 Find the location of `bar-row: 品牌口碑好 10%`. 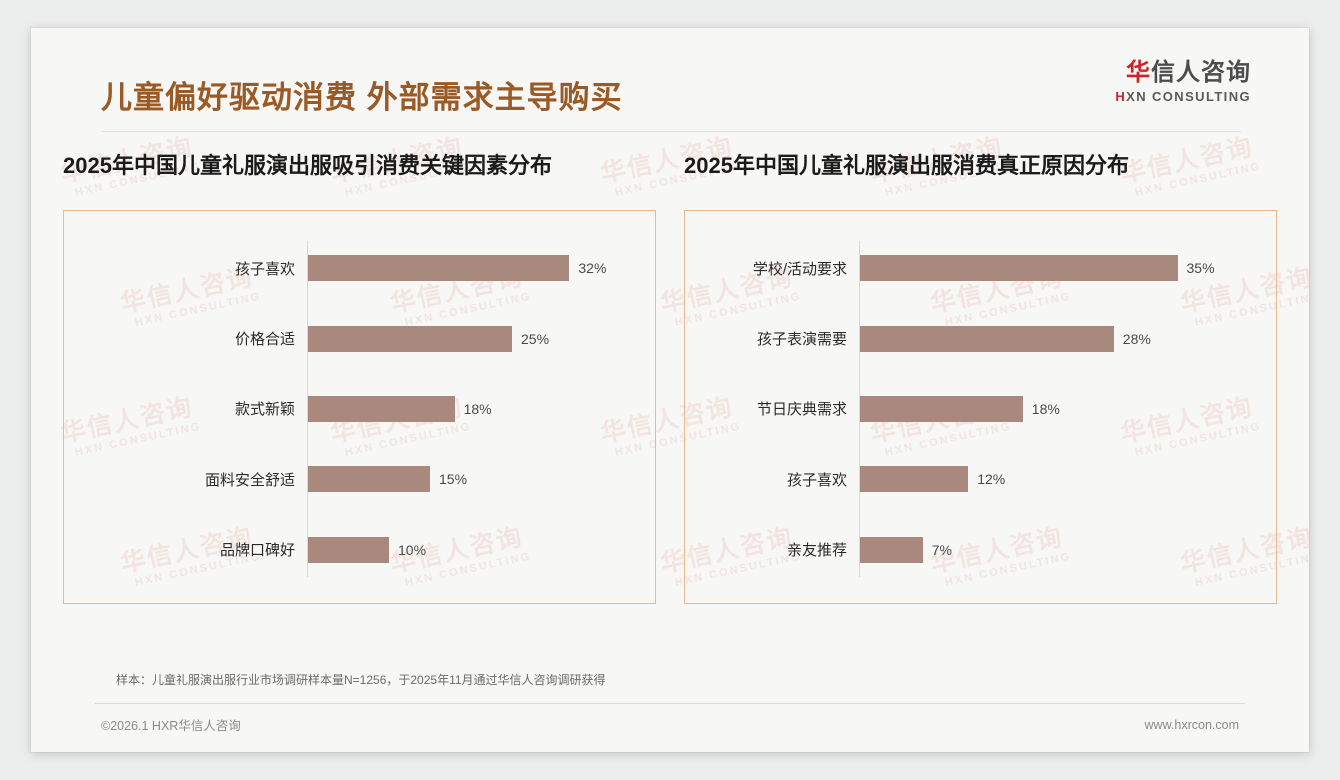

bar-row: 品牌口碑好 10% is located at coordinates (359, 550).